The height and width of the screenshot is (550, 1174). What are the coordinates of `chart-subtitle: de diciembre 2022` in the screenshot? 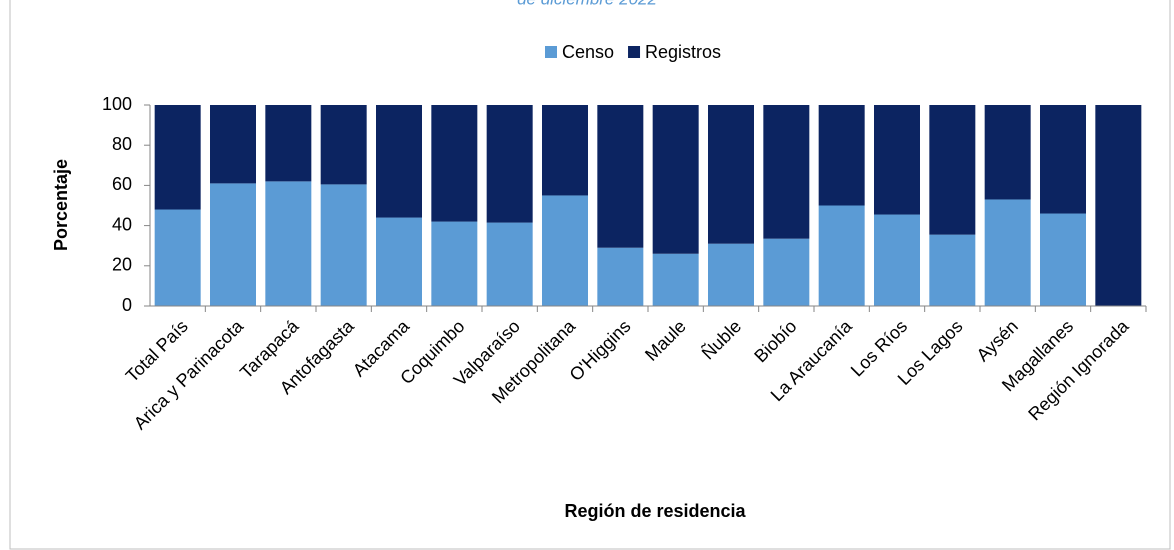 It's located at (587, 4).